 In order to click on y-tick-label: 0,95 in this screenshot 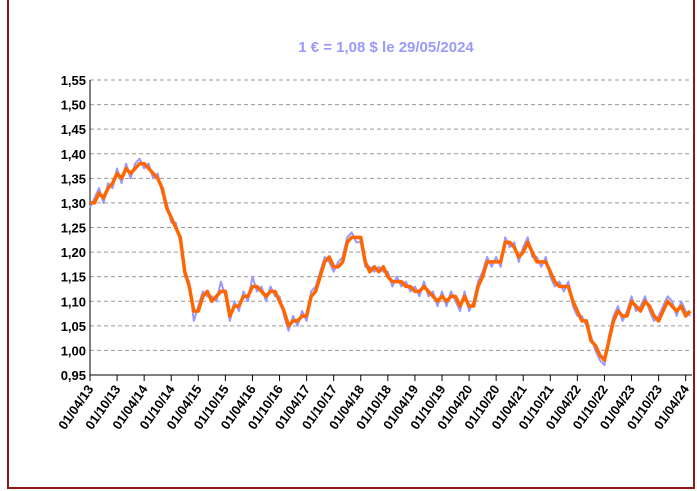, I will do `click(73, 375)`.